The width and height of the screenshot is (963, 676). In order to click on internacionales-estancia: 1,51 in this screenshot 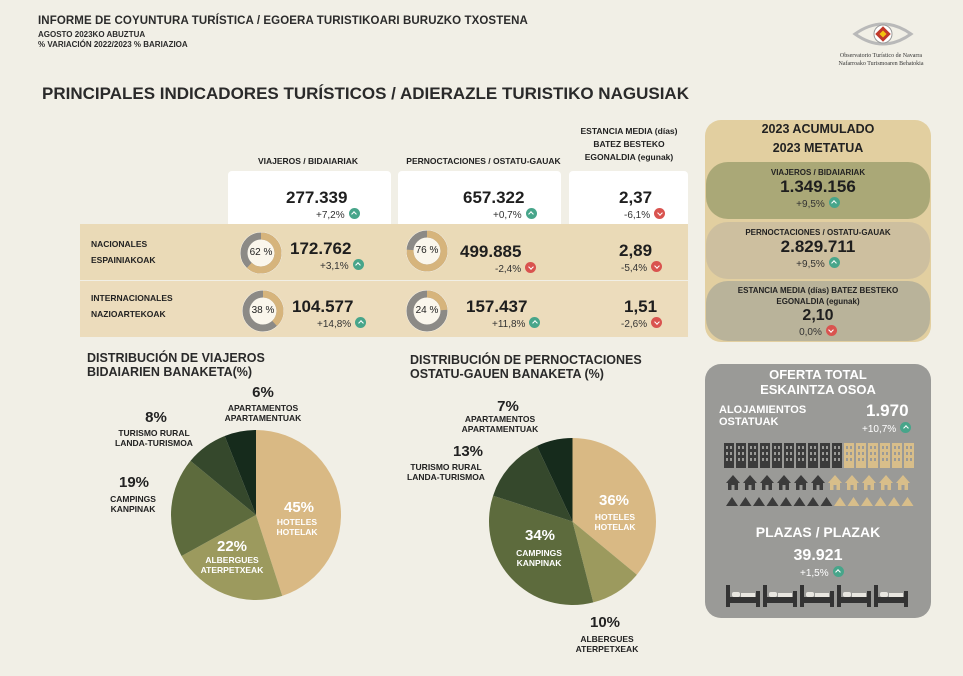, I will do `click(641, 306)`.